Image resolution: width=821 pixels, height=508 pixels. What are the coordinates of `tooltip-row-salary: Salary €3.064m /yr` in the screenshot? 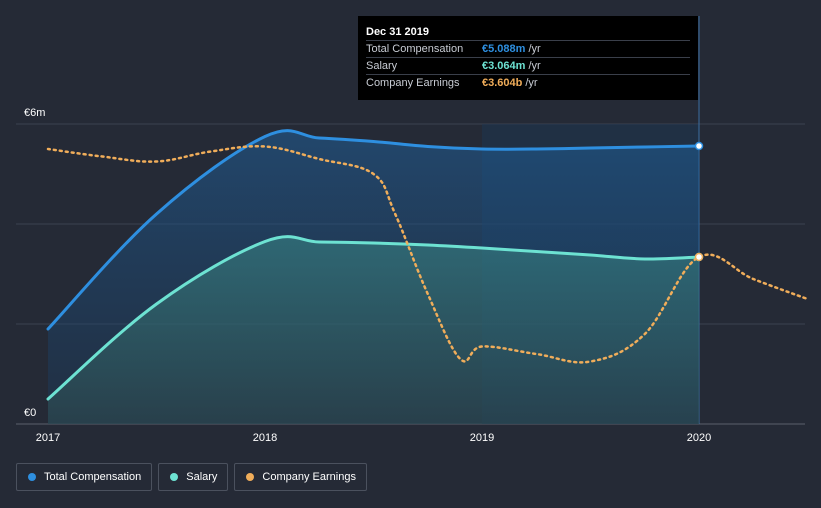 It's located at (528, 66).